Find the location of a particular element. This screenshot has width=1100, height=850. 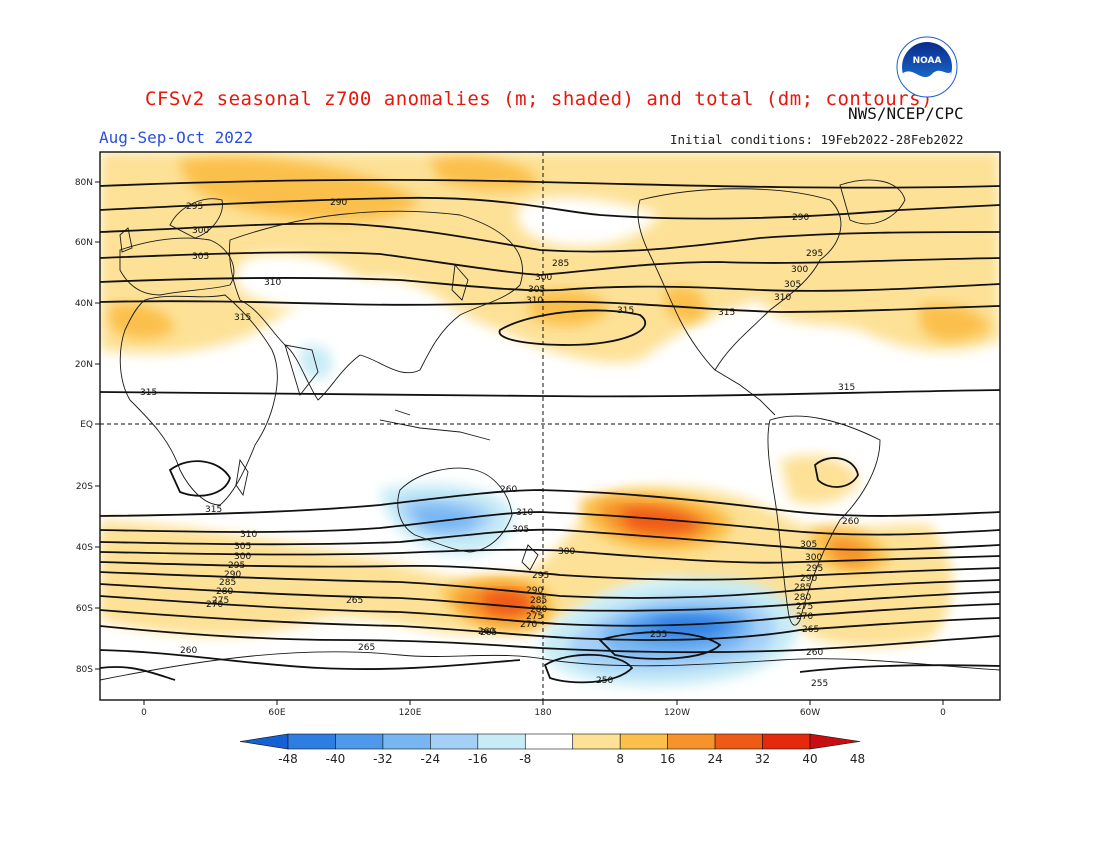

contour-label: 250 is located at coordinates (604, 681).